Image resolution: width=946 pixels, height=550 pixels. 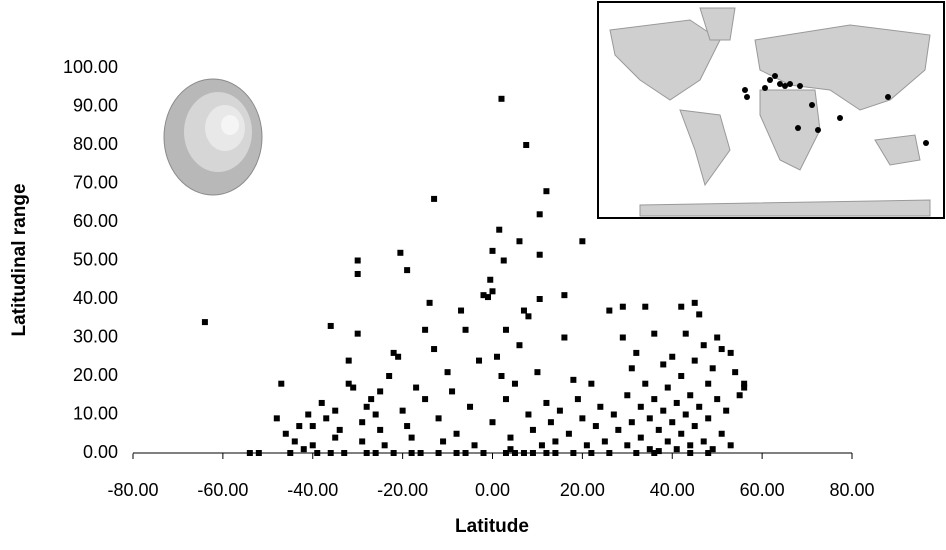 I want to click on y-tick-label: 60.00, so click(x=95, y=221).